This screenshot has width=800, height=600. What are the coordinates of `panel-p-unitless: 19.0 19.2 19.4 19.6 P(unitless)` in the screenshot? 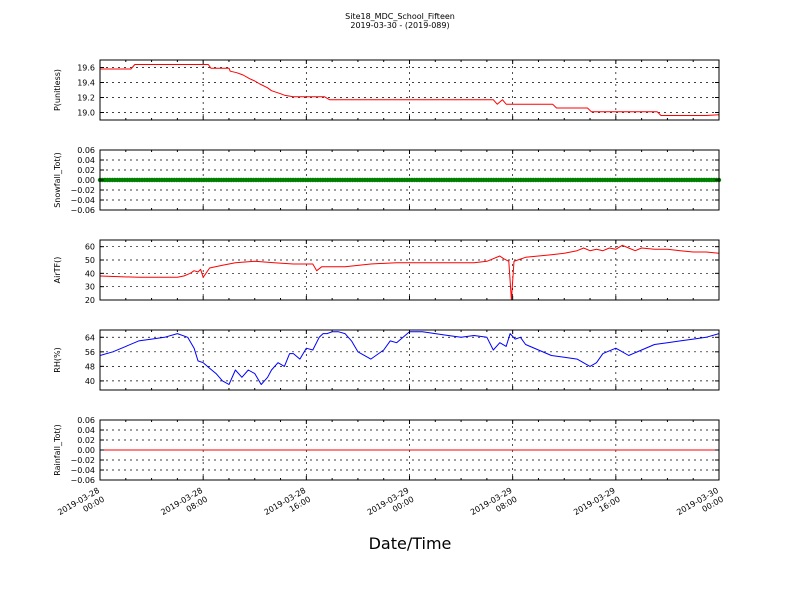 It's located at (386, 90).